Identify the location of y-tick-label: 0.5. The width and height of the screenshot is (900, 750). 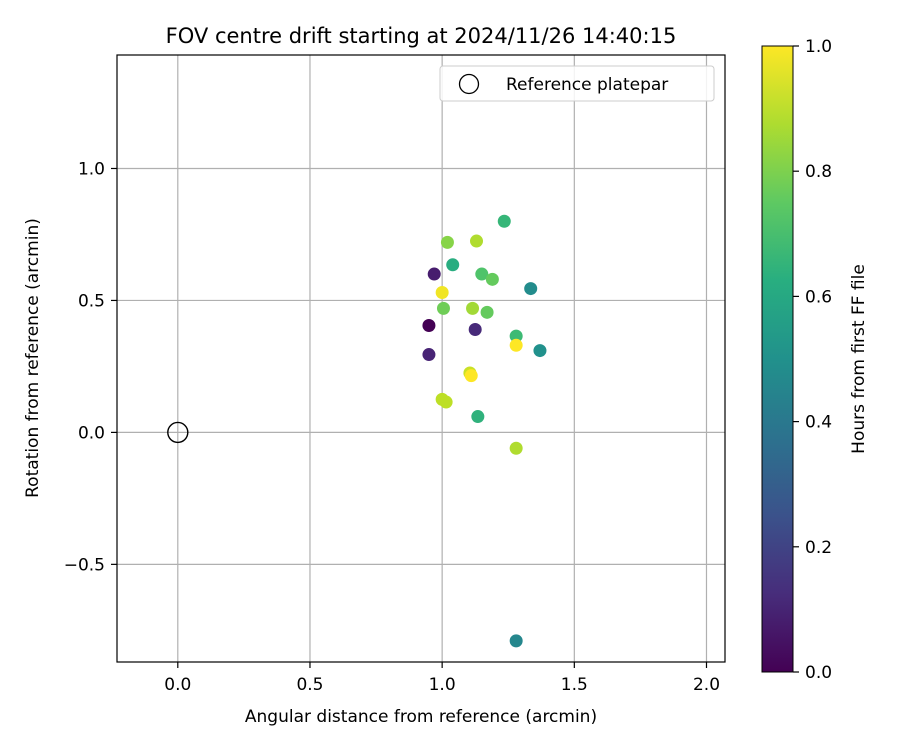
(91, 301).